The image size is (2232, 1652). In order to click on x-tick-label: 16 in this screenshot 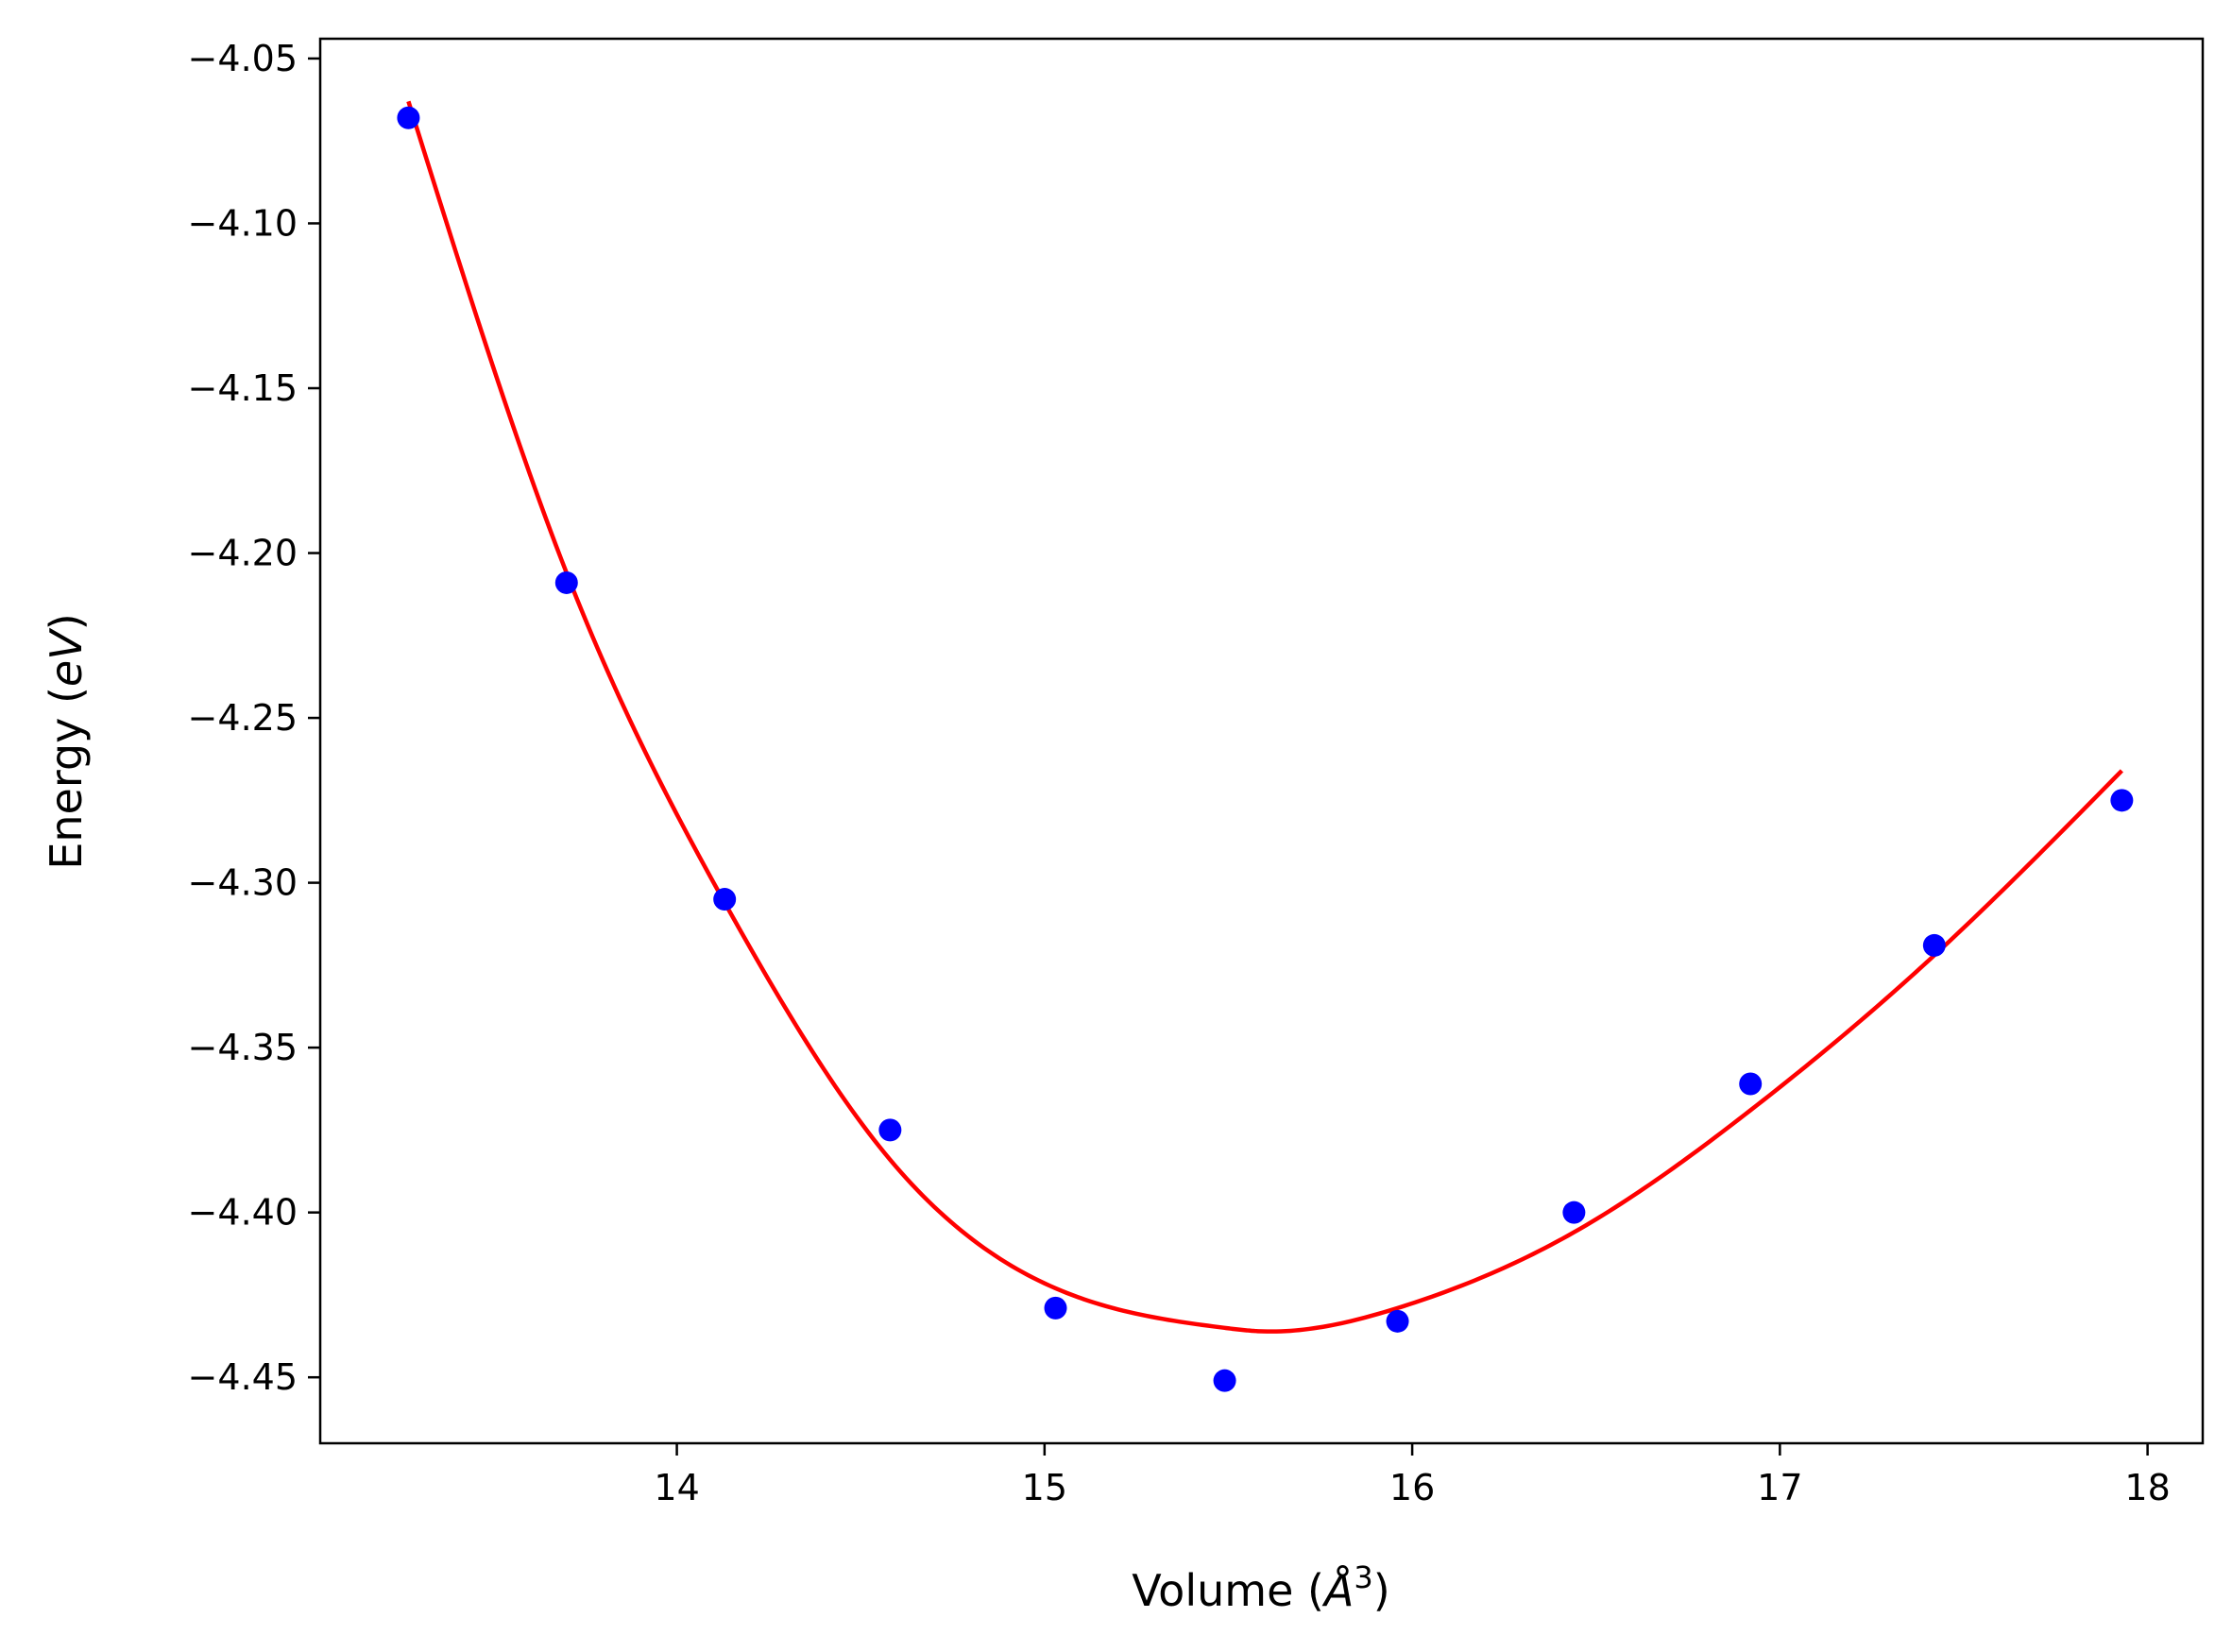, I will do `click(1412, 1488)`.